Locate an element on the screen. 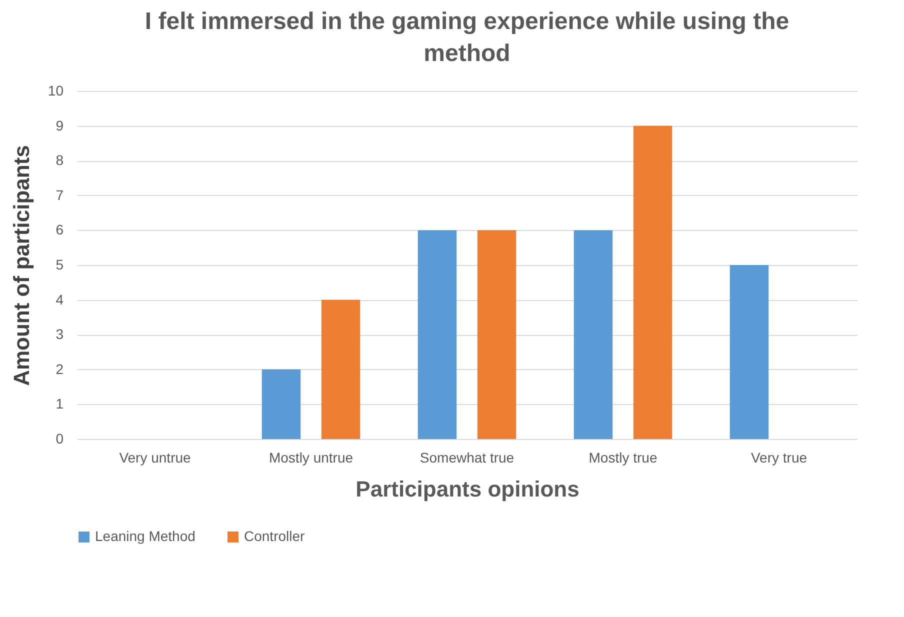 The image size is (904, 617). x-tick-label: Mostly untrue is located at coordinates (311, 458).